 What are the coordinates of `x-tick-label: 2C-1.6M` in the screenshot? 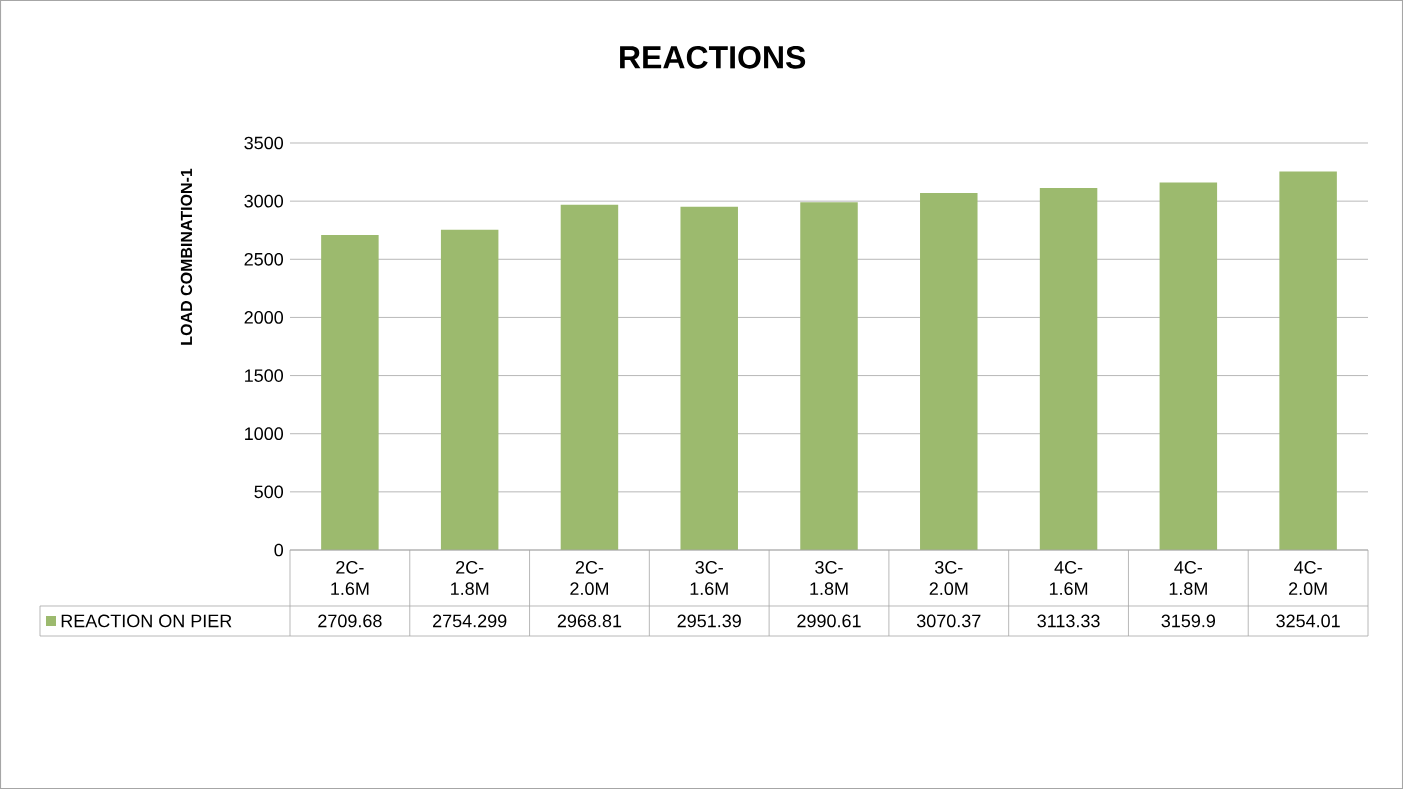 It's located at (350, 578).